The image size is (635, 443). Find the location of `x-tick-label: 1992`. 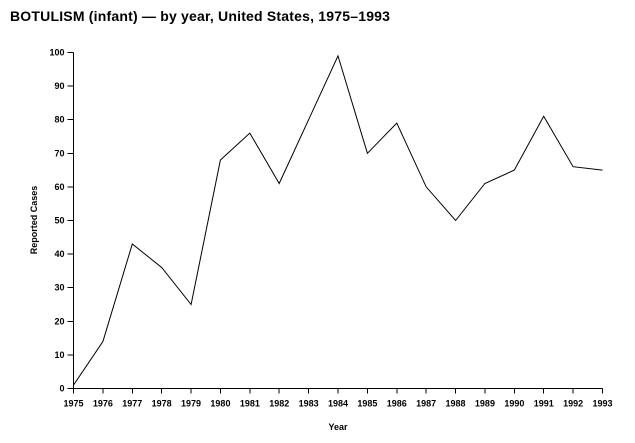

x-tick-label: 1992 is located at coordinates (573, 404).